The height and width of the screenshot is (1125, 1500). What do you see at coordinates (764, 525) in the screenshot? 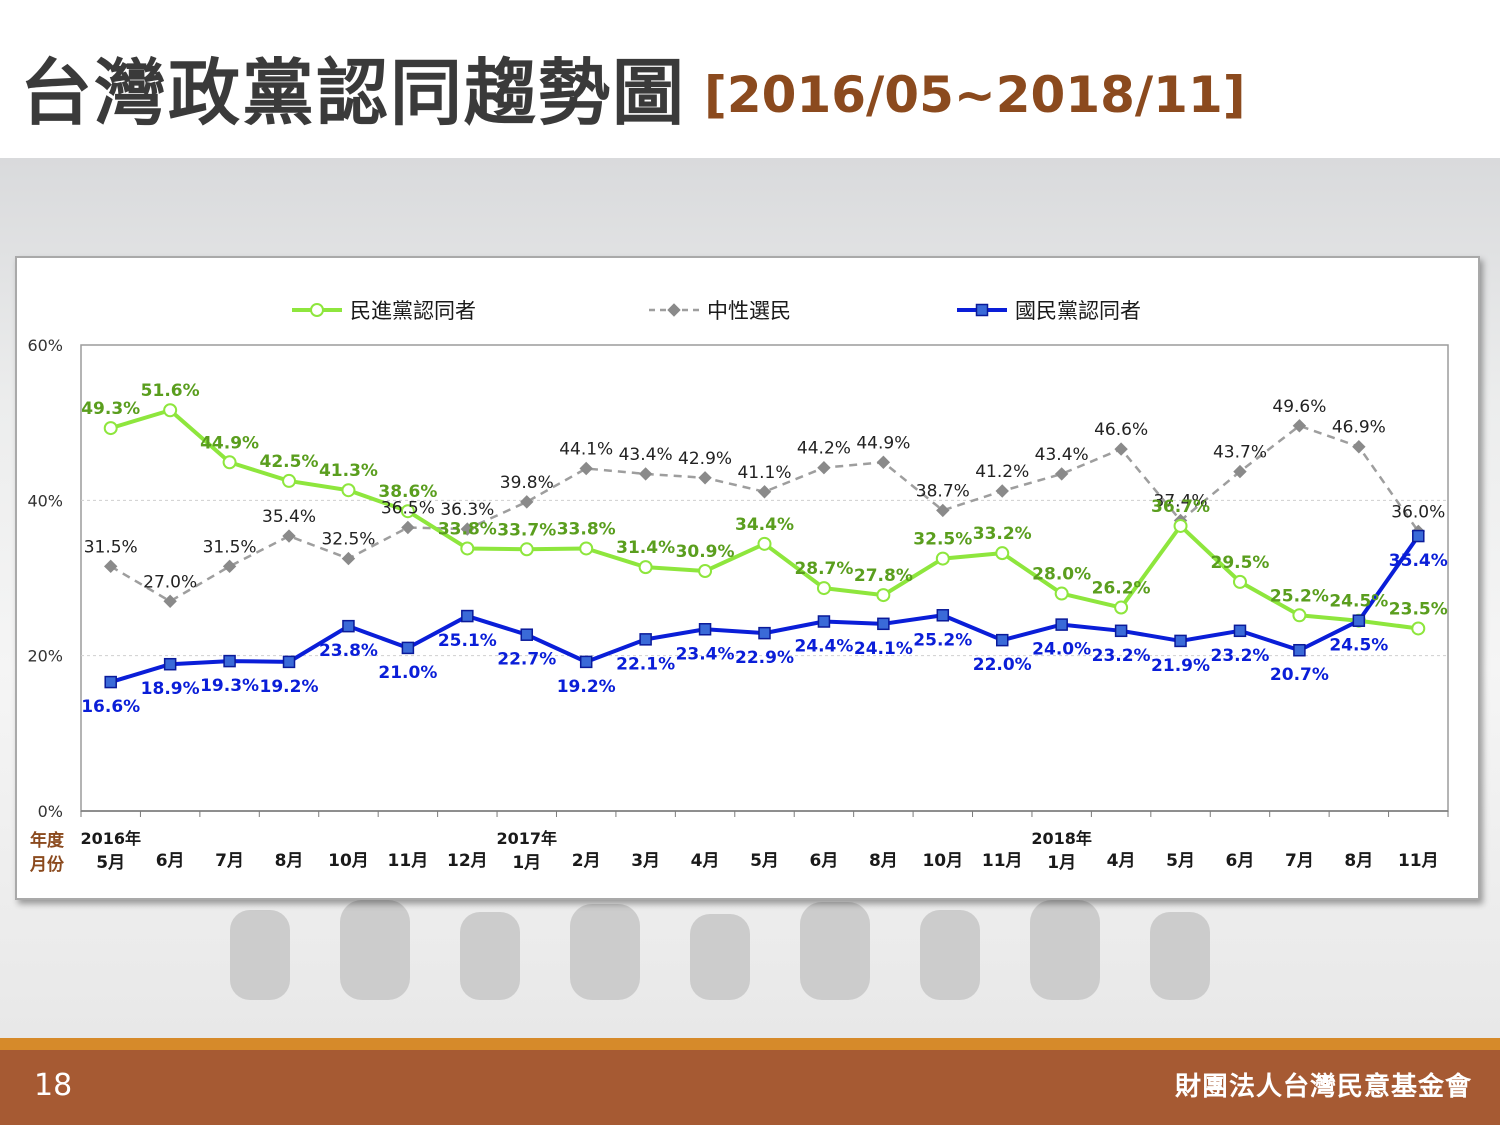
I see `data-label-dpp: 34.4%` at bounding box center [764, 525].